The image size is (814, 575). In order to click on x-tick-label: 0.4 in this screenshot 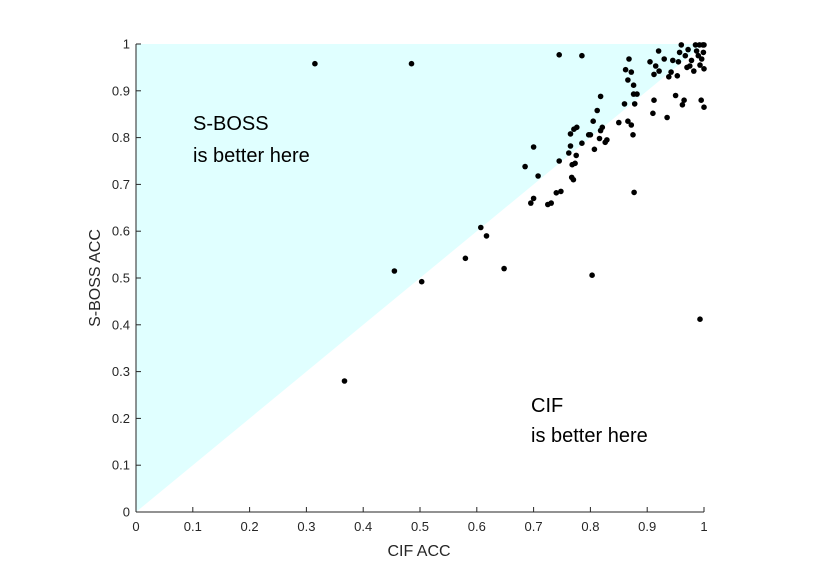, I will do `click(363, 526)`.